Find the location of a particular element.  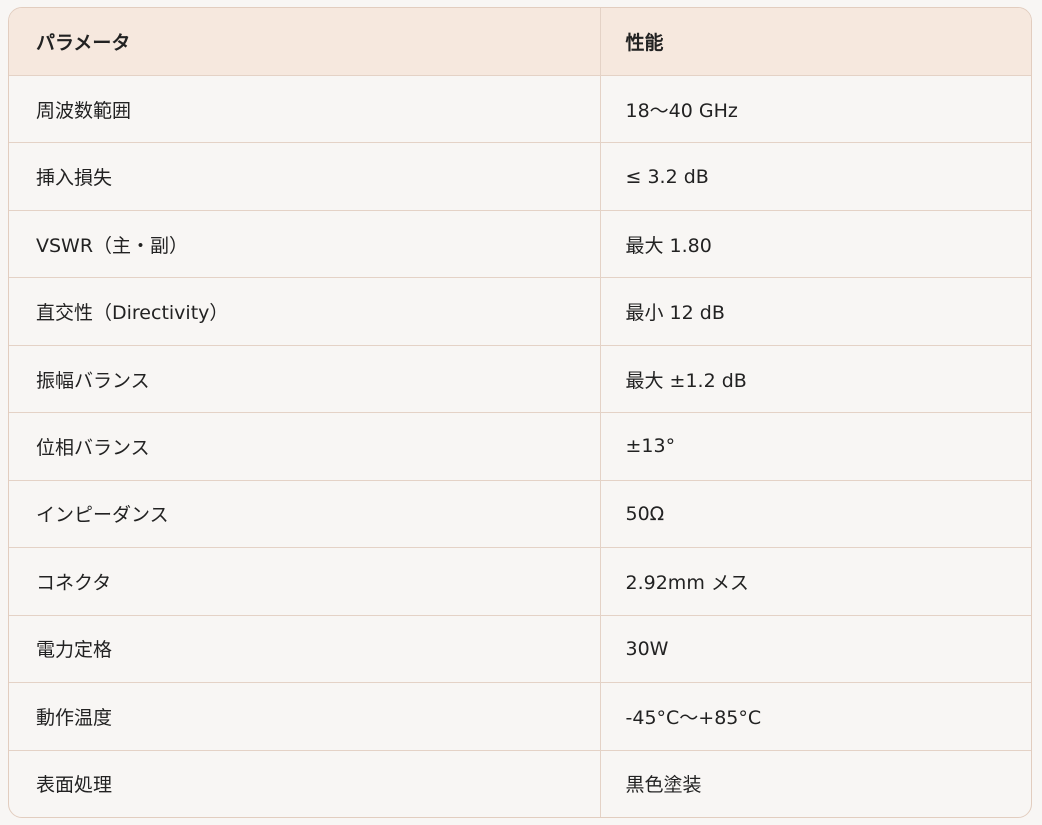

table-row: 電力定格 30W is located at coordinates (520, 649).